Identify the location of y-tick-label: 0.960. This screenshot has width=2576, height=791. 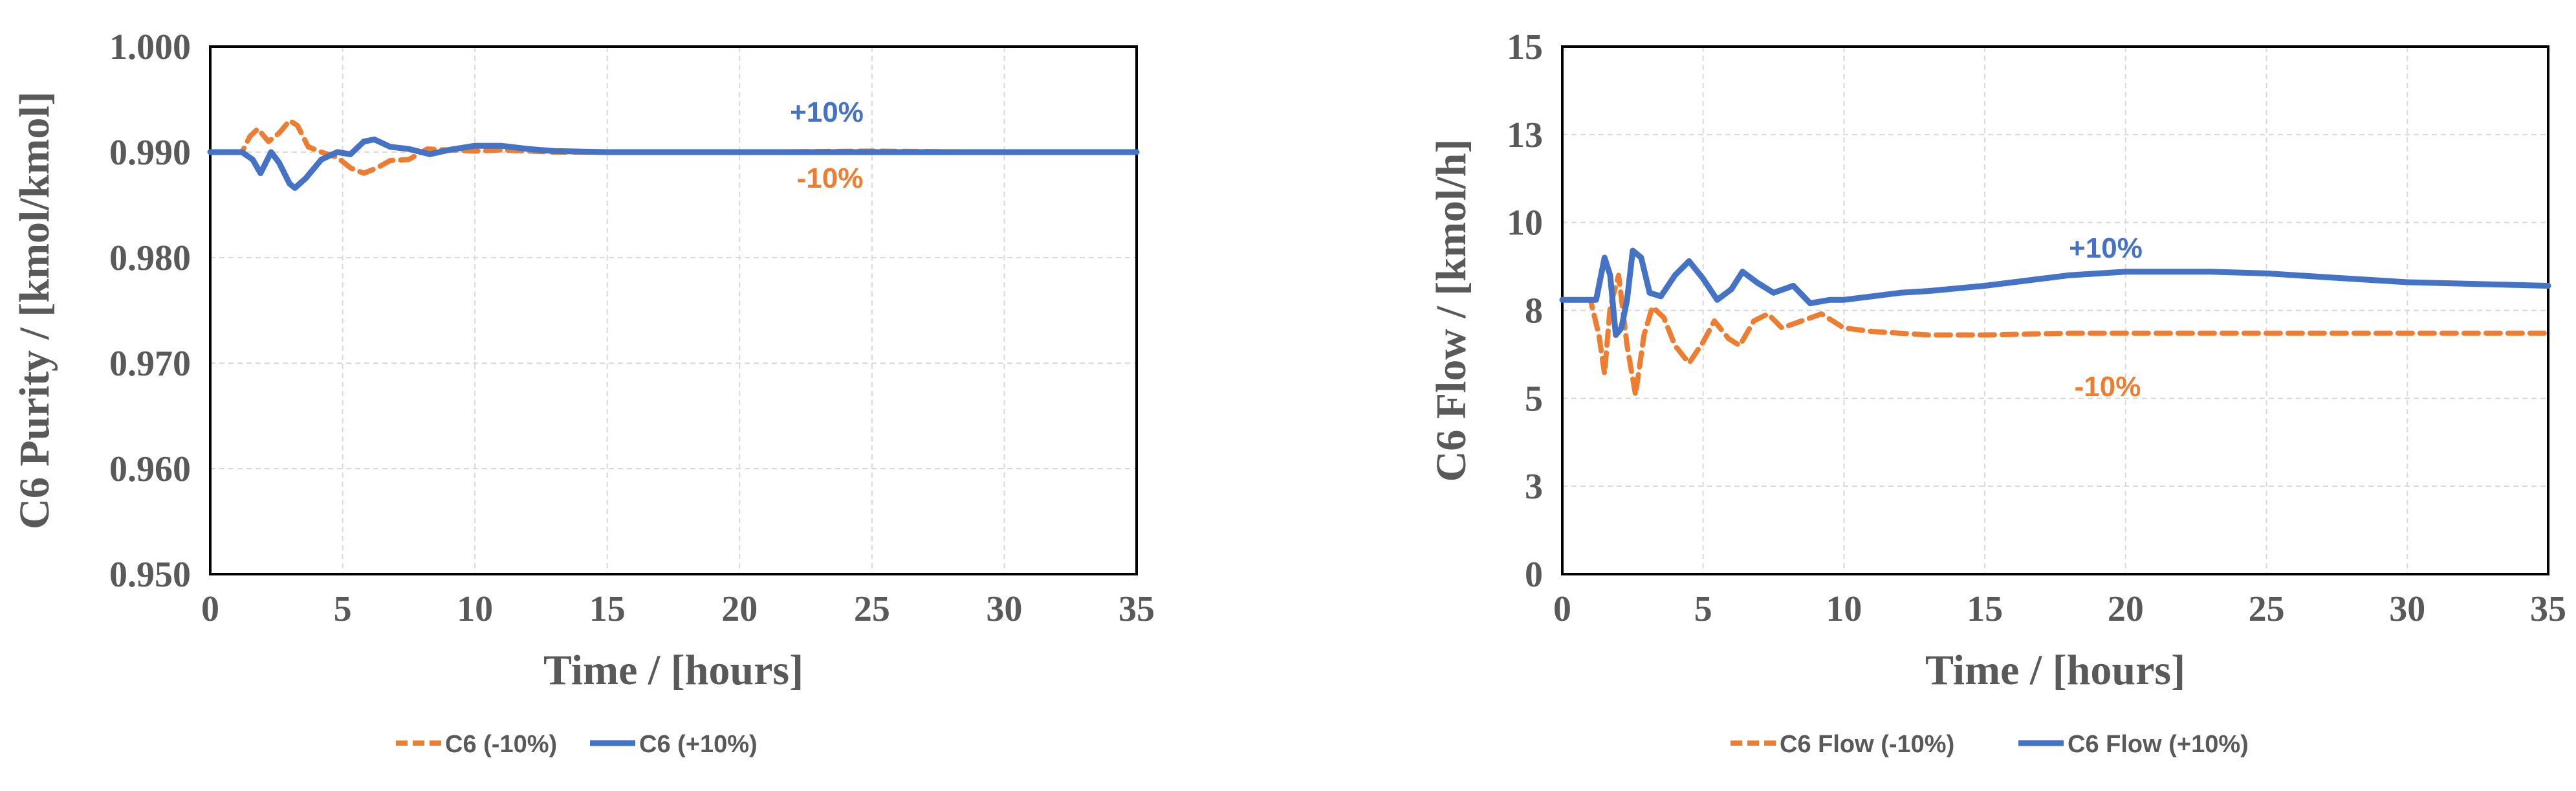
(150, 469).